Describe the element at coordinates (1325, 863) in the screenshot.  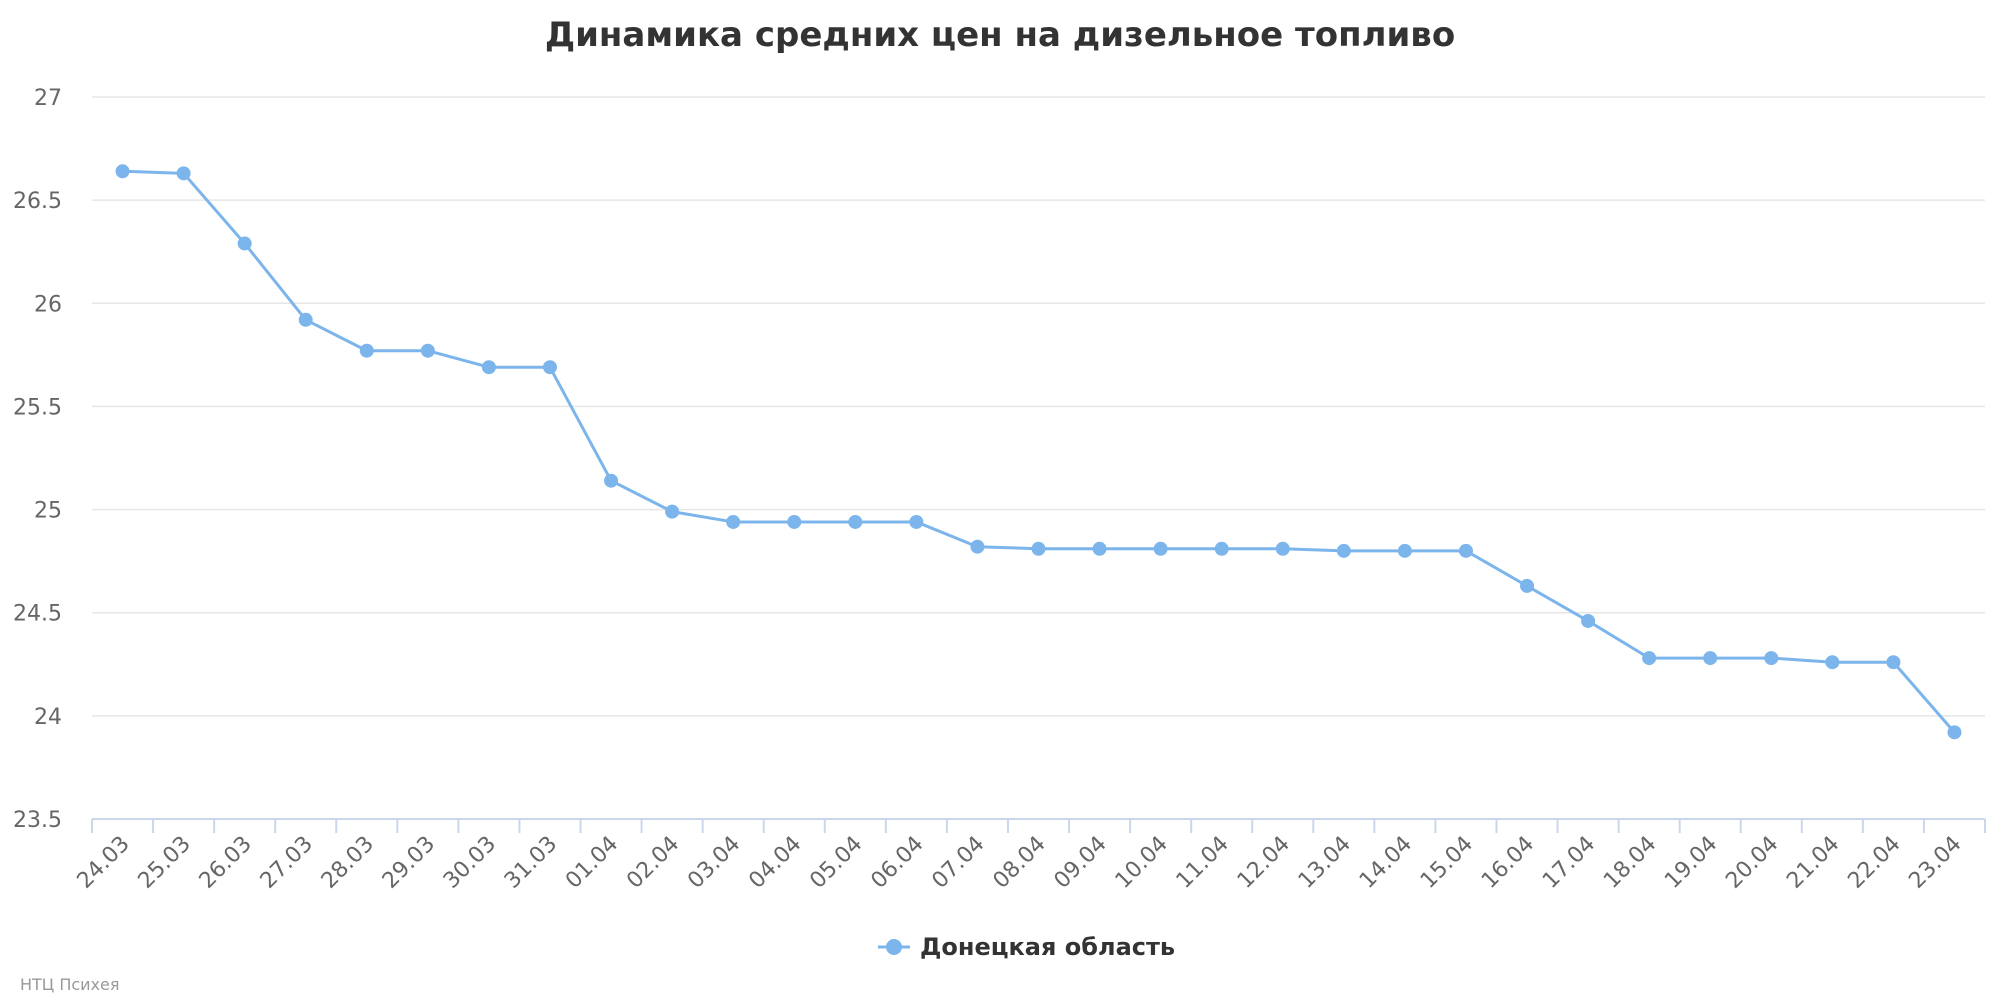
I see `x-tick-label: 13.04` at that location.